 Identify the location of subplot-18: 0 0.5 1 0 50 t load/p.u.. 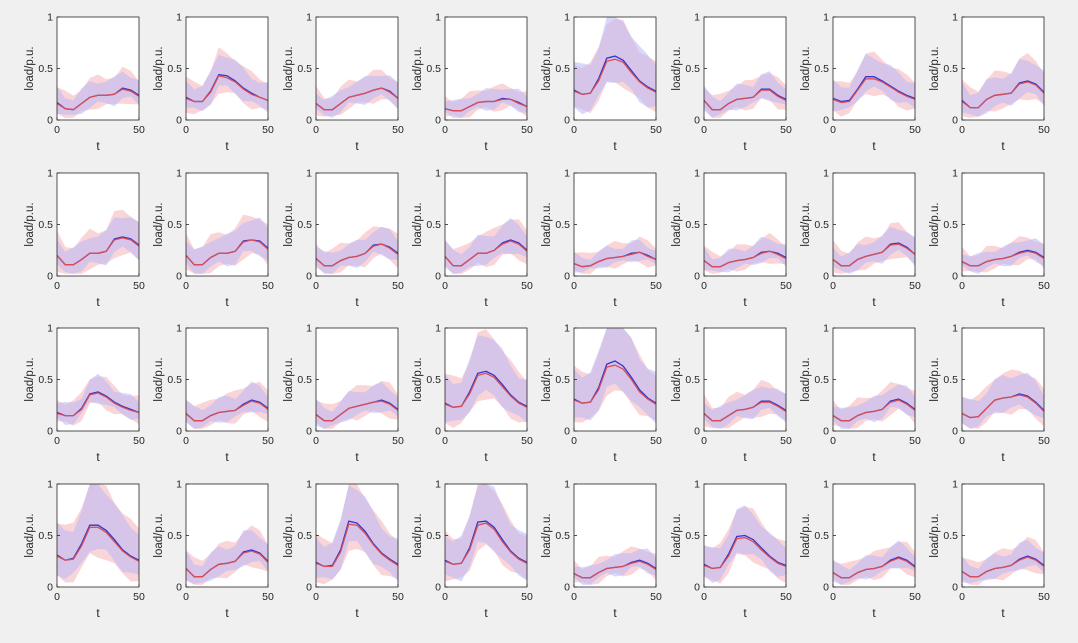
(213, 394).